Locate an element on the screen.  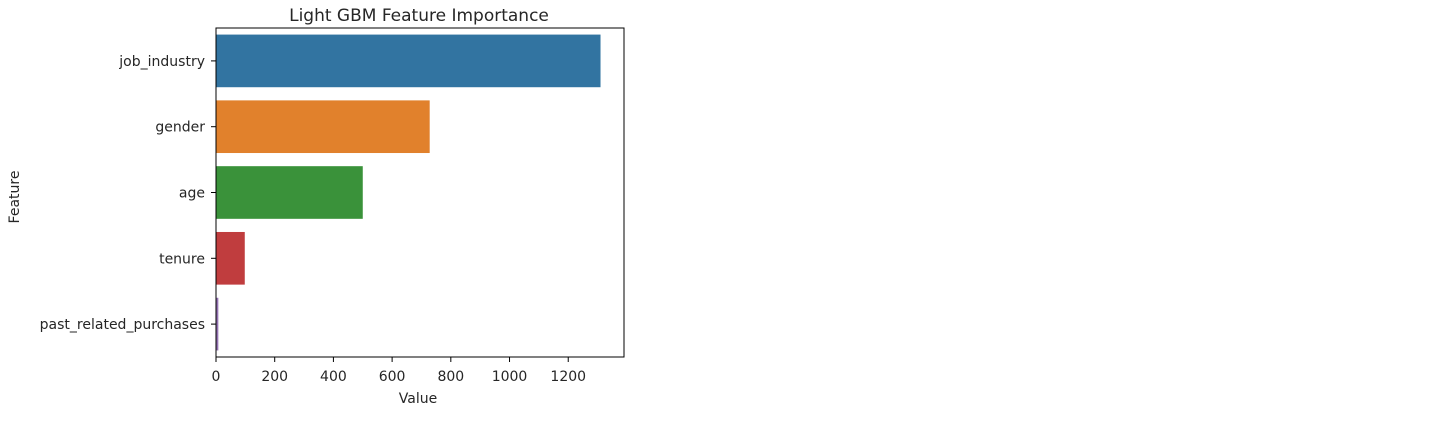
y-tick-label-past-related-purchases: past_related_purchases is located at coordinates (122, 325).